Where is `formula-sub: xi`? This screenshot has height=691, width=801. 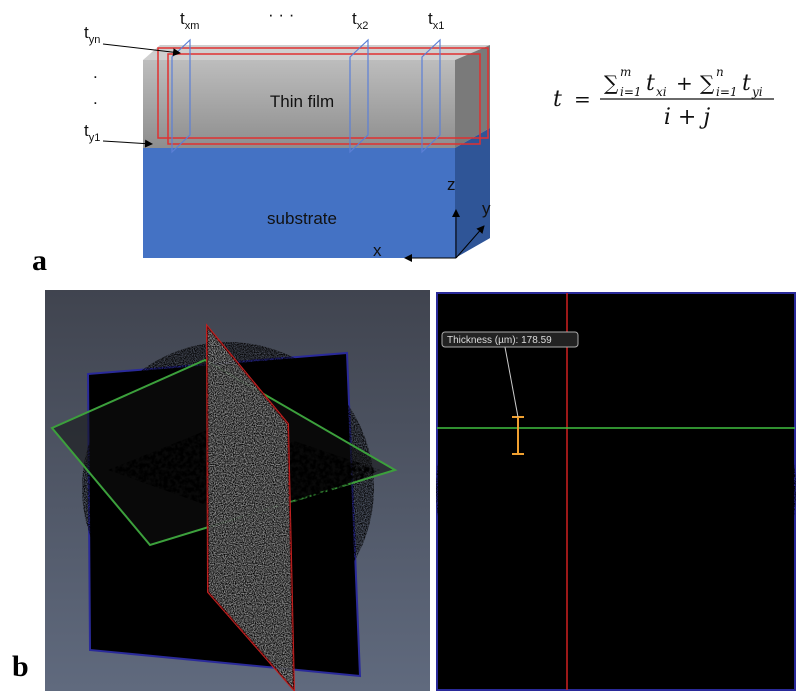 formula-sub: xi is located at coordinates (661, 92).